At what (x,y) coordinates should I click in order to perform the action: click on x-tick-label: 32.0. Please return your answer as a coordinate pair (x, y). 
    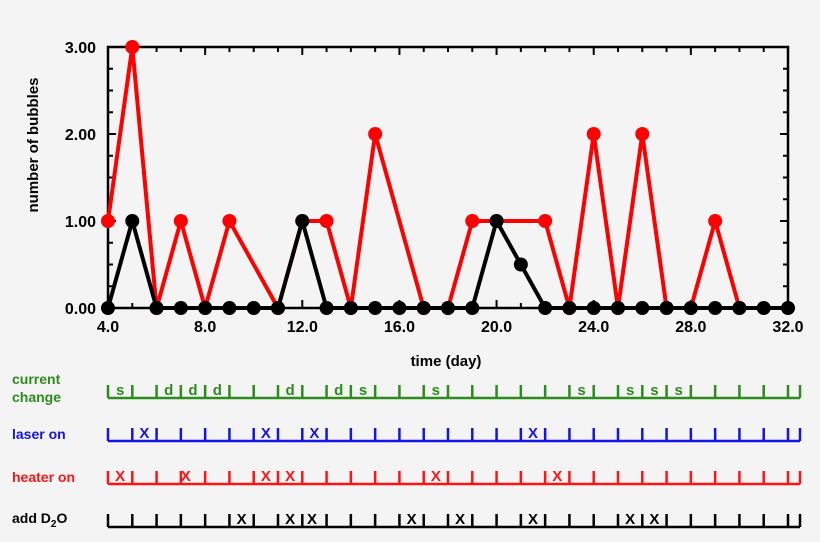
    Looking at the image, I should click on (787, 327).